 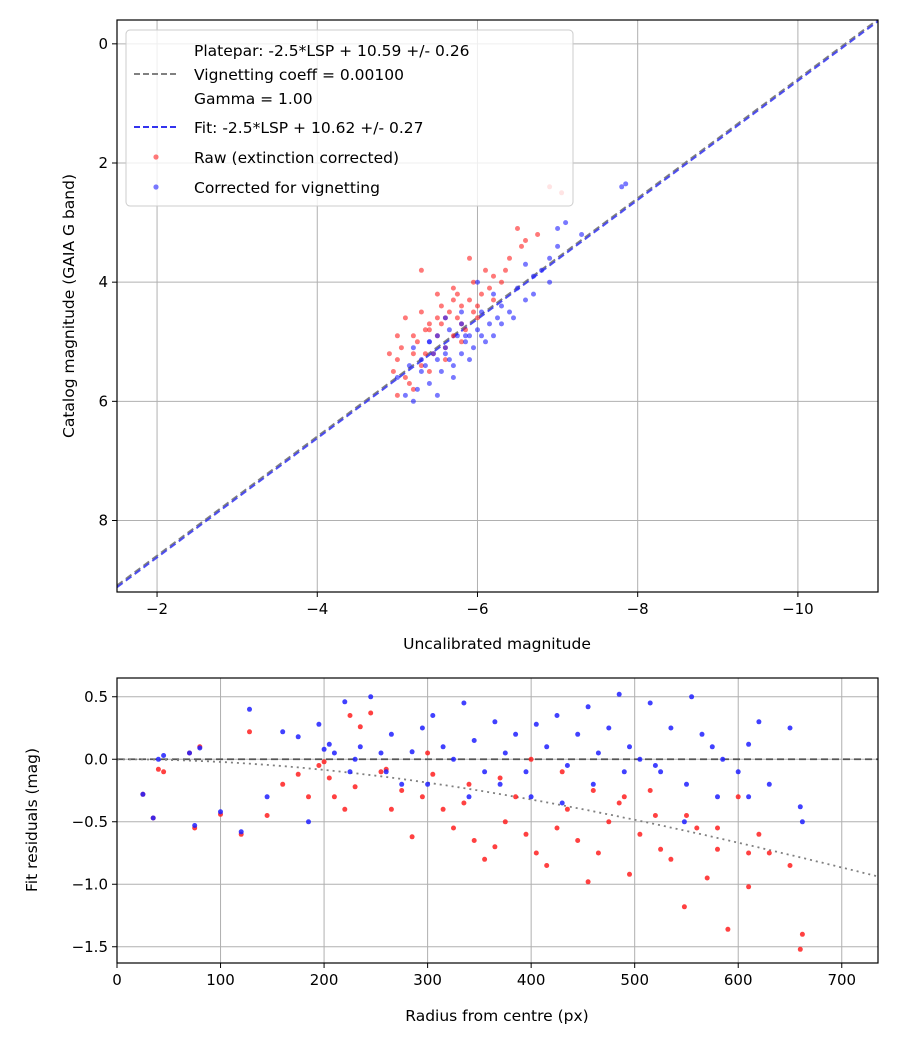 I want to click on y-tick-label: 0.0, so click(x=96, y=759).